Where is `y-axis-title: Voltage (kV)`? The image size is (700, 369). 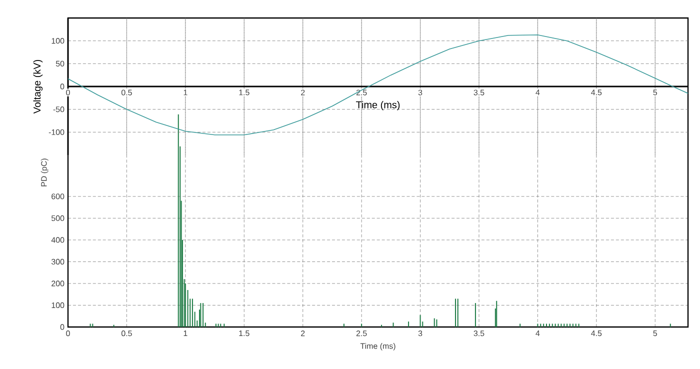
y-axis-title: Voltage (kV) is located at coordinates (38, 87).